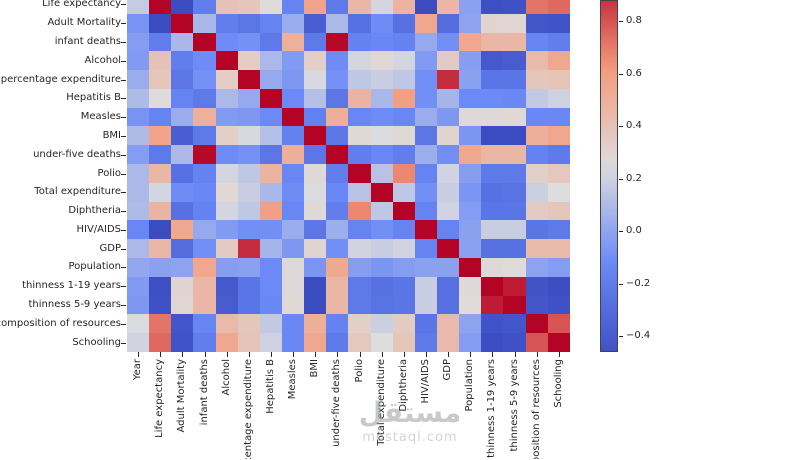 This screenshot has height=460, width=800. Describe the element at coordinates (410, 412) in the screenshot. I see `watermark-title: مستقل` at that location.